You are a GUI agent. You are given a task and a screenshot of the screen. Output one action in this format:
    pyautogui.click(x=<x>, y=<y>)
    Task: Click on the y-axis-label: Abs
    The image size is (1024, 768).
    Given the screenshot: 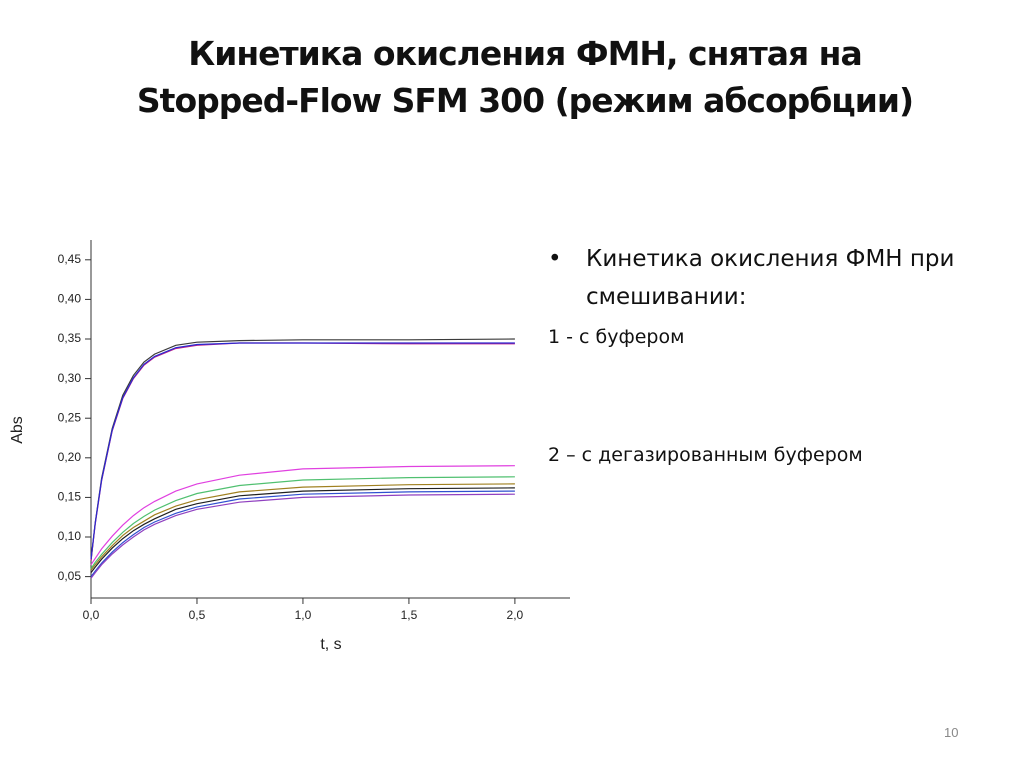 What is the action you would take?
    pyautogui.click(x=17, y=430)
    